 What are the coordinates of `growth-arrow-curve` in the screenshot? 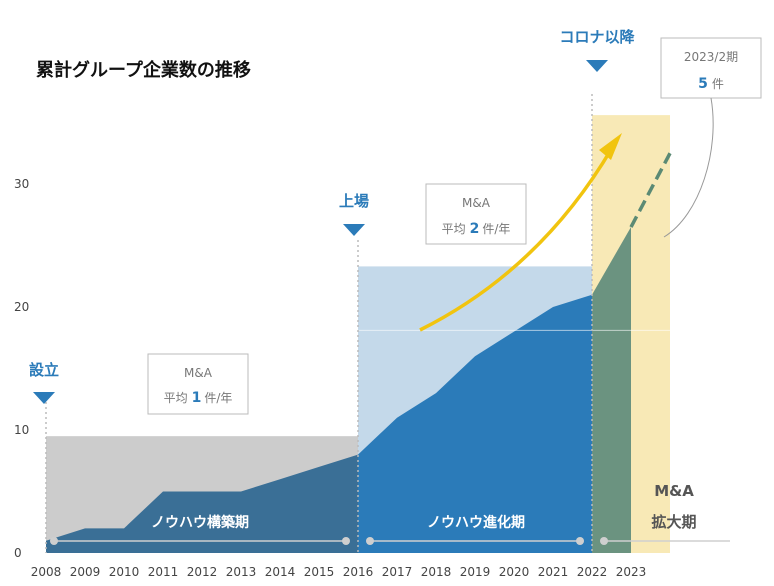 It's located at (516, 239).